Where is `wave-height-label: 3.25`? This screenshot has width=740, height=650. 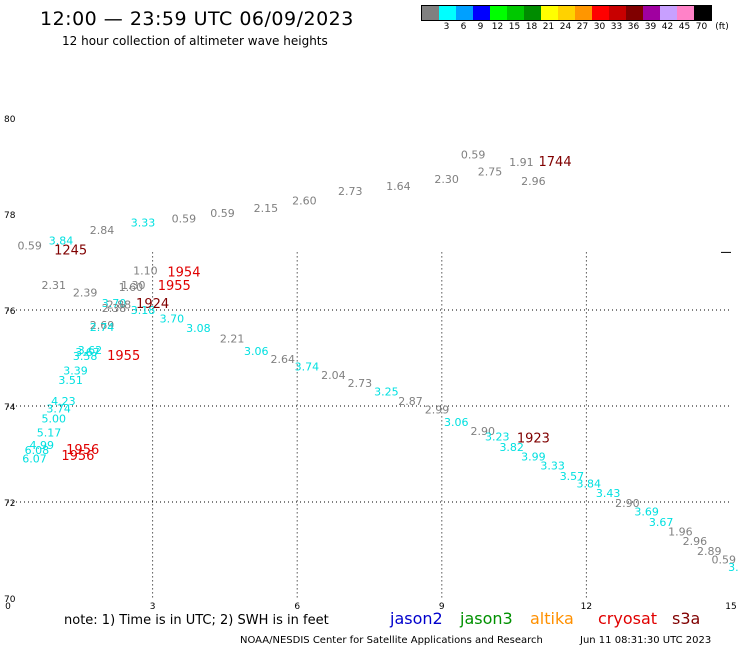
wave-height-label: 3.25 is located at coordinates (386, 391).